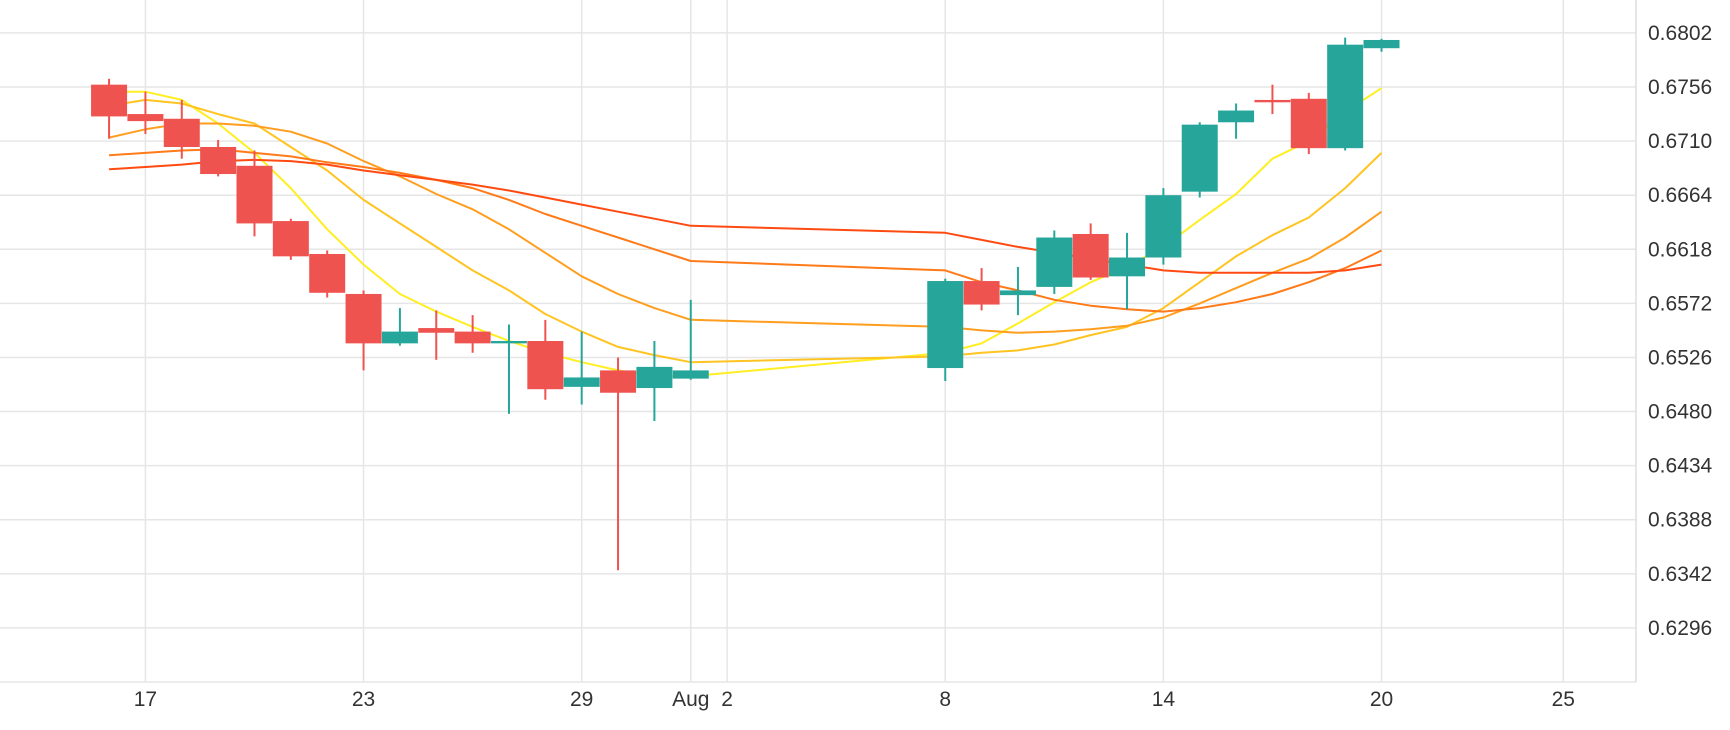 The height and width of the screenshot is (730, 1730). What do you see at coordinates (1680, 33) in the screenshot?
I see `y-tick-label: 0.6802` at bounding box center [1680, 33].